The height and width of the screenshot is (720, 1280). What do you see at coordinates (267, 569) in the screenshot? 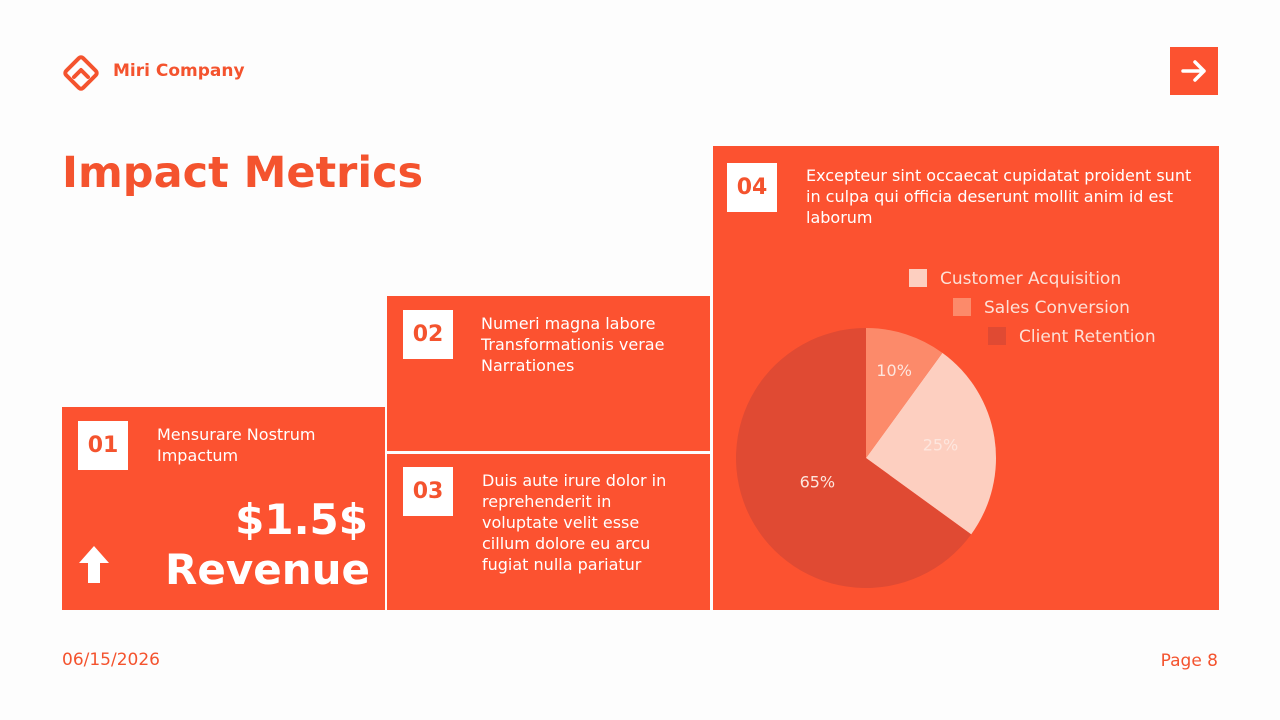
I see `metric-label: Revenue` at bounding box center [267, 569].